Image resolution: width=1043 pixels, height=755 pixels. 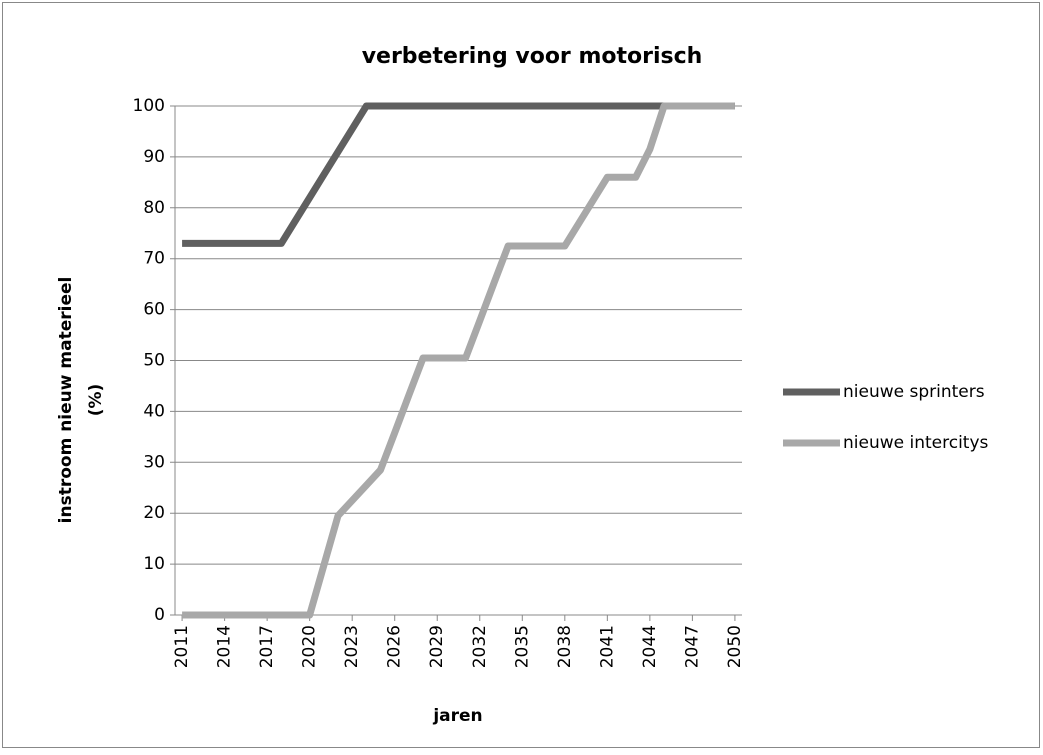 I want to click on legend-label: nieuwe intercitys, so click(x=916, y=443).